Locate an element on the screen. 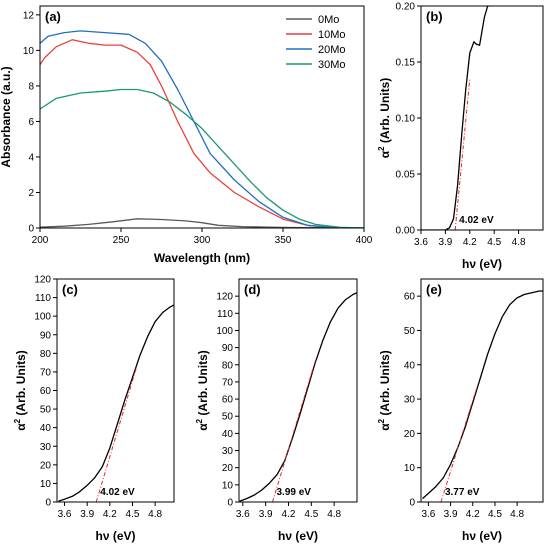 The width and height of the screenshot is (550, 548). y-tick-label: 0.05 is located at coordinates (406, 175).